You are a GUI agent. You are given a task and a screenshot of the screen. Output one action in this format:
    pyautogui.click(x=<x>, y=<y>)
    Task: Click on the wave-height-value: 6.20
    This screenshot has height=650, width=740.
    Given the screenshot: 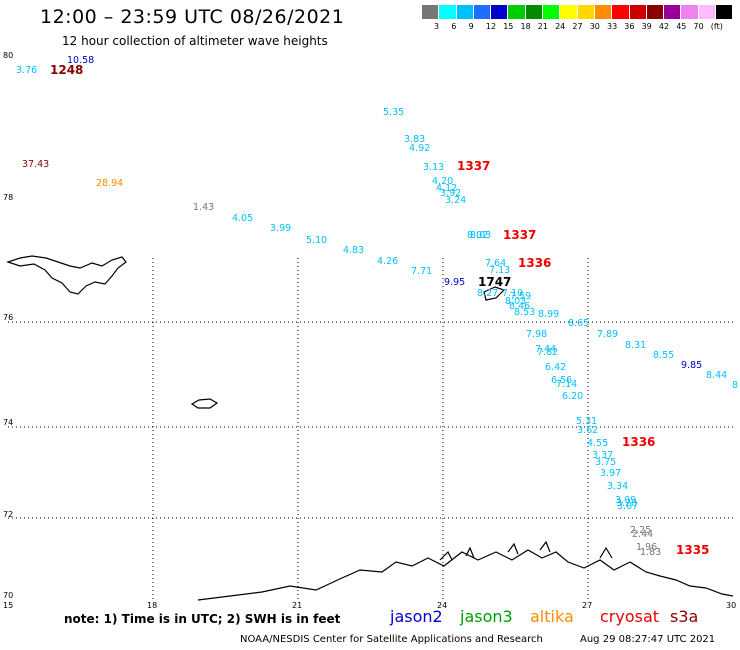 What is the action you would take?
    pyautogui.click(x=572, y=396)
    